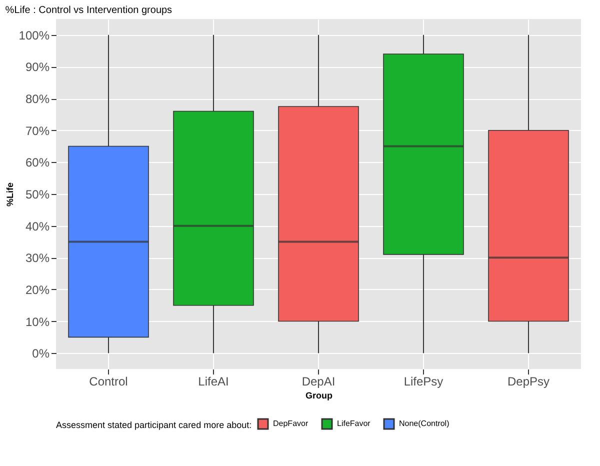 The image size is (600, 466). I want to click on chart-title: %Life : Control vs Intervention groups, so click(88, 10).